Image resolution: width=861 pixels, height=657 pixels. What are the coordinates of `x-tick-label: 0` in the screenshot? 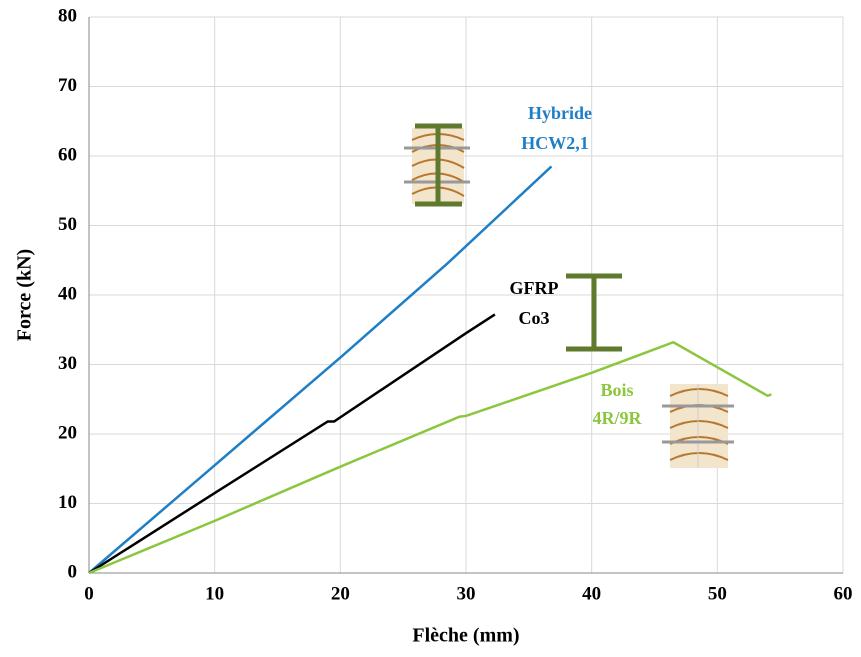 It's located at (89, 593).